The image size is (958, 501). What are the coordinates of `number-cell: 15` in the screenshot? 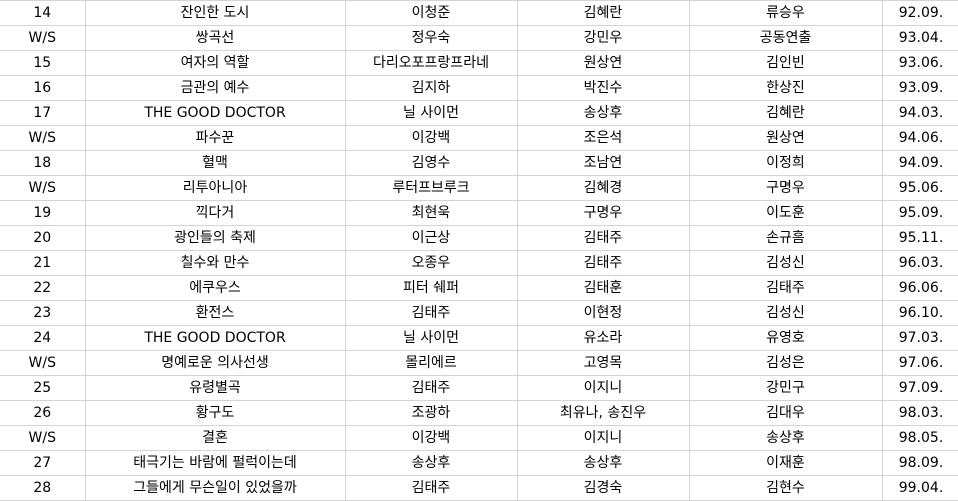 It's located at (43, 63).